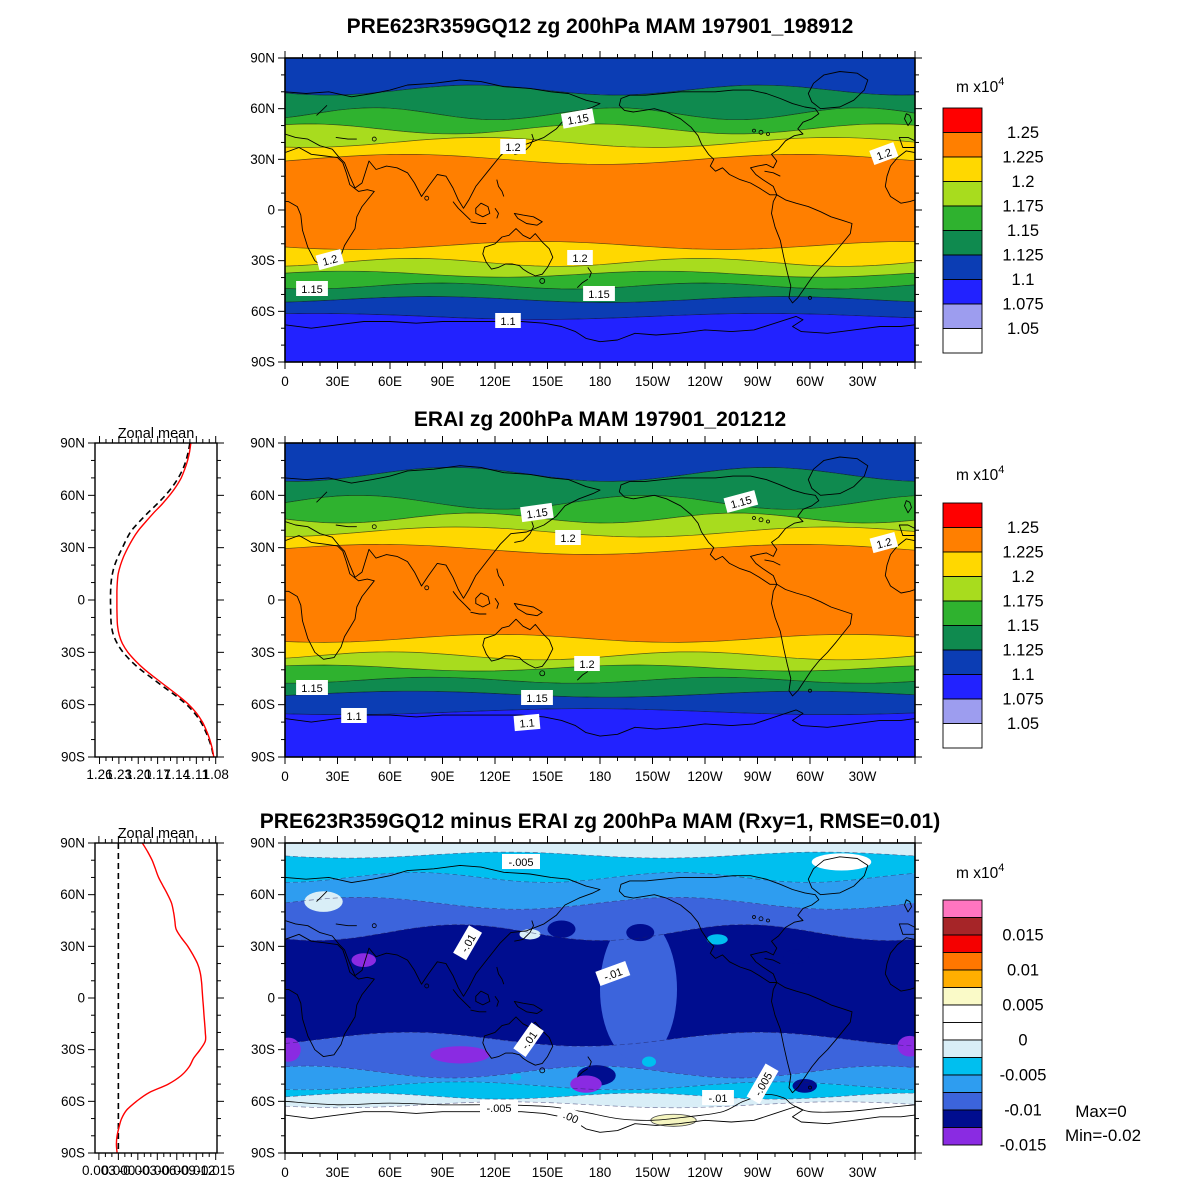  What do you see at coordinates (311, 689) in the screenshot?
I see `contour-label-text: 1.15` at bounding box center [311, 689].